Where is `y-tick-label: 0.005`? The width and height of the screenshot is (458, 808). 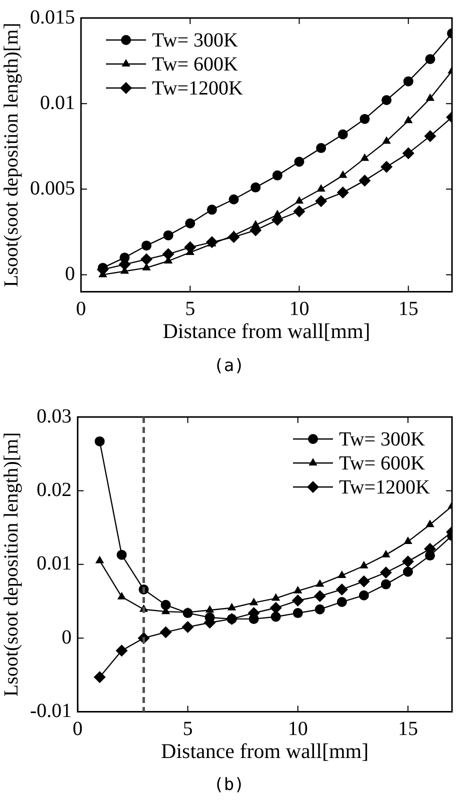 y-tick-label: 0.005 is located at coordinates (52, 188).